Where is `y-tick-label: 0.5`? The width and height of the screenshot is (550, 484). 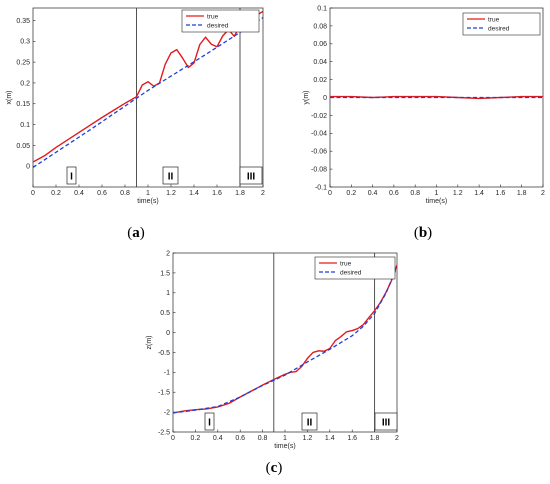 y-tick-label: 0.5 is located at coordinates (165, 313).